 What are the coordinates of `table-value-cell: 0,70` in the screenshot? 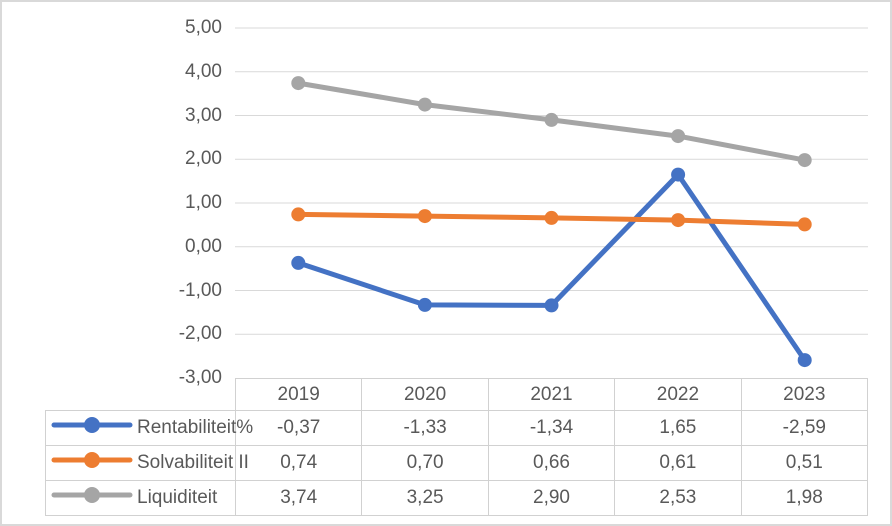 It's located at (425, 463).